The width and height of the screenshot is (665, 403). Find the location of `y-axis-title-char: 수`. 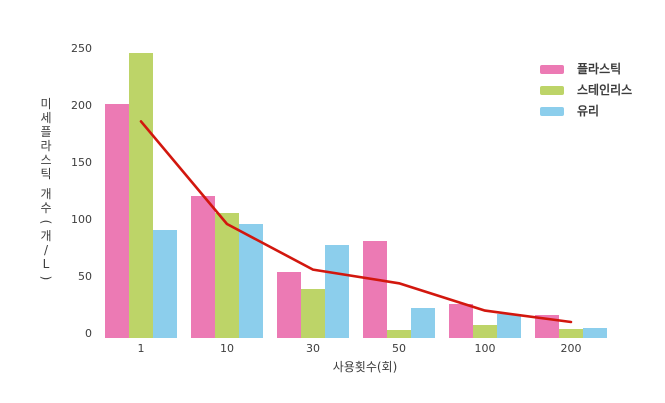

y-axis-title-char: 수 is located at coordinates (46, 208).